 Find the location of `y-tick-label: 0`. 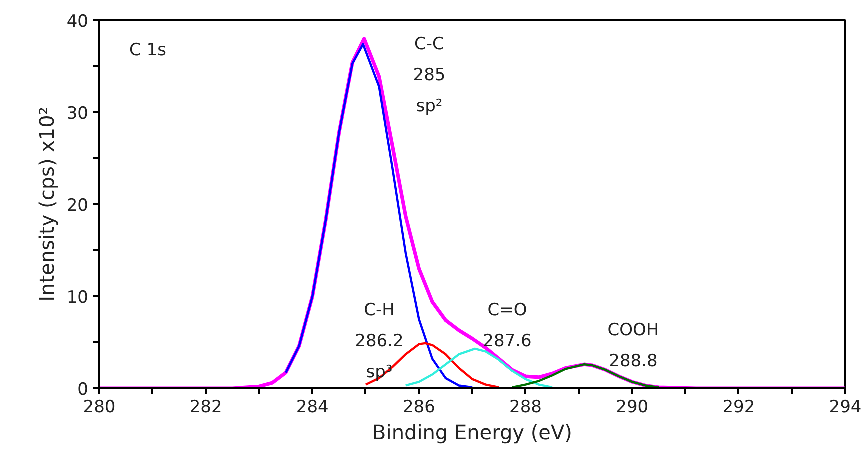

y-tick-label: 0 is located at coordinates (83, 390).